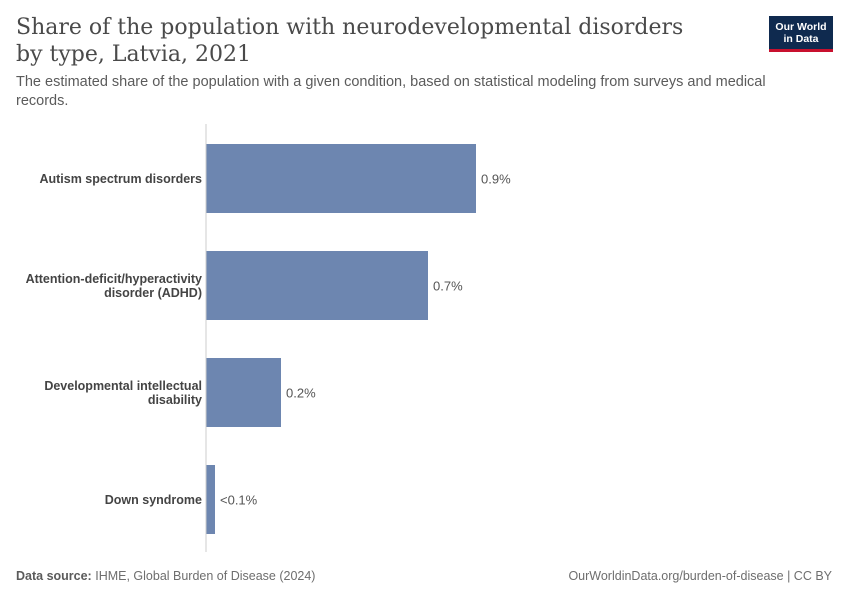  I want to click on category-label-1-line-1: disorder (ADHD), so click(153, 293).